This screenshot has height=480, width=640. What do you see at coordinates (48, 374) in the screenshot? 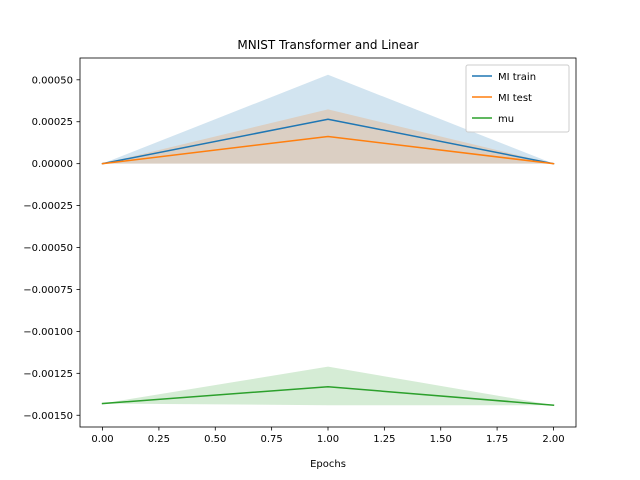
I see `y-tick-label: −0.00125` at bounding box center [48, 374].